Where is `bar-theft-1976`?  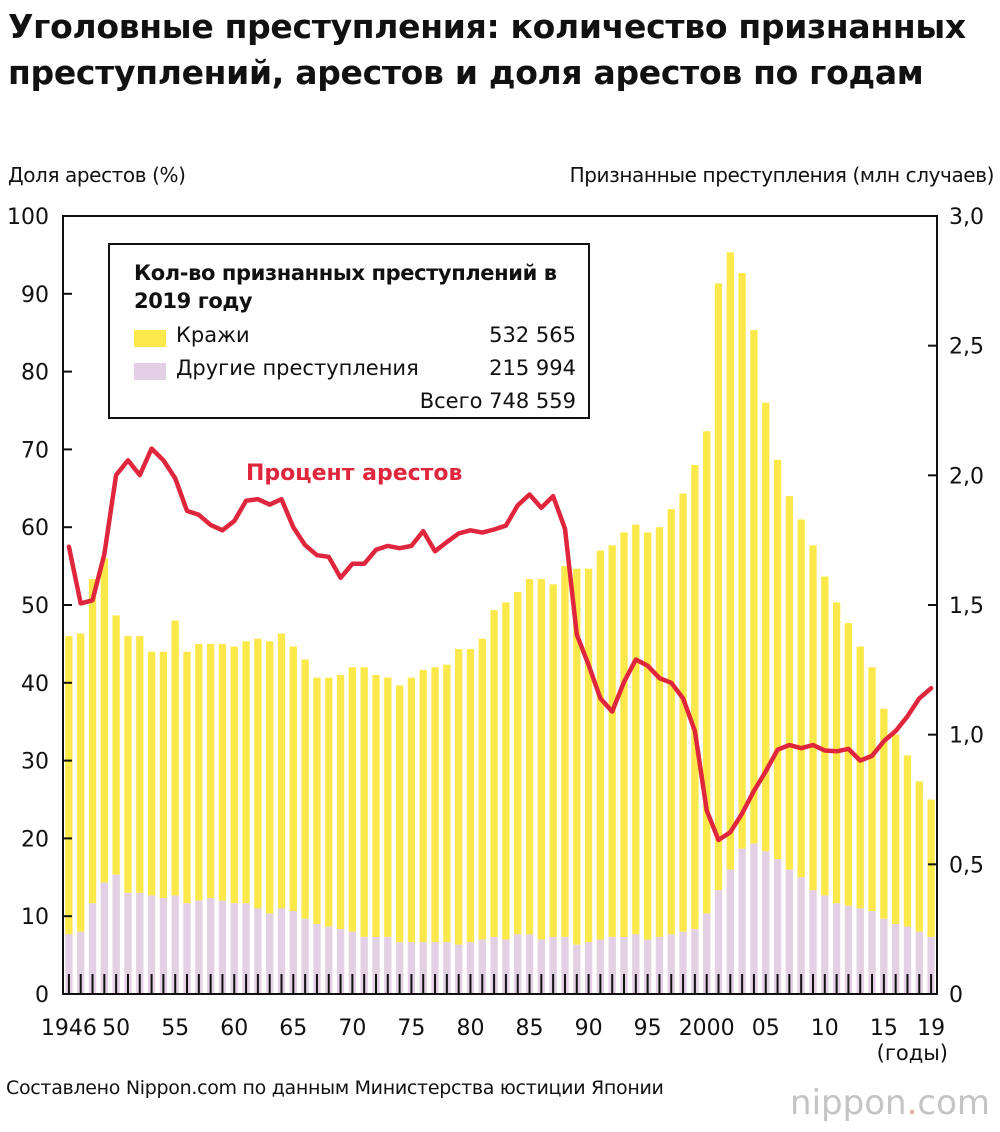 bar-theft-1976 is located at coordinates (423, 806).